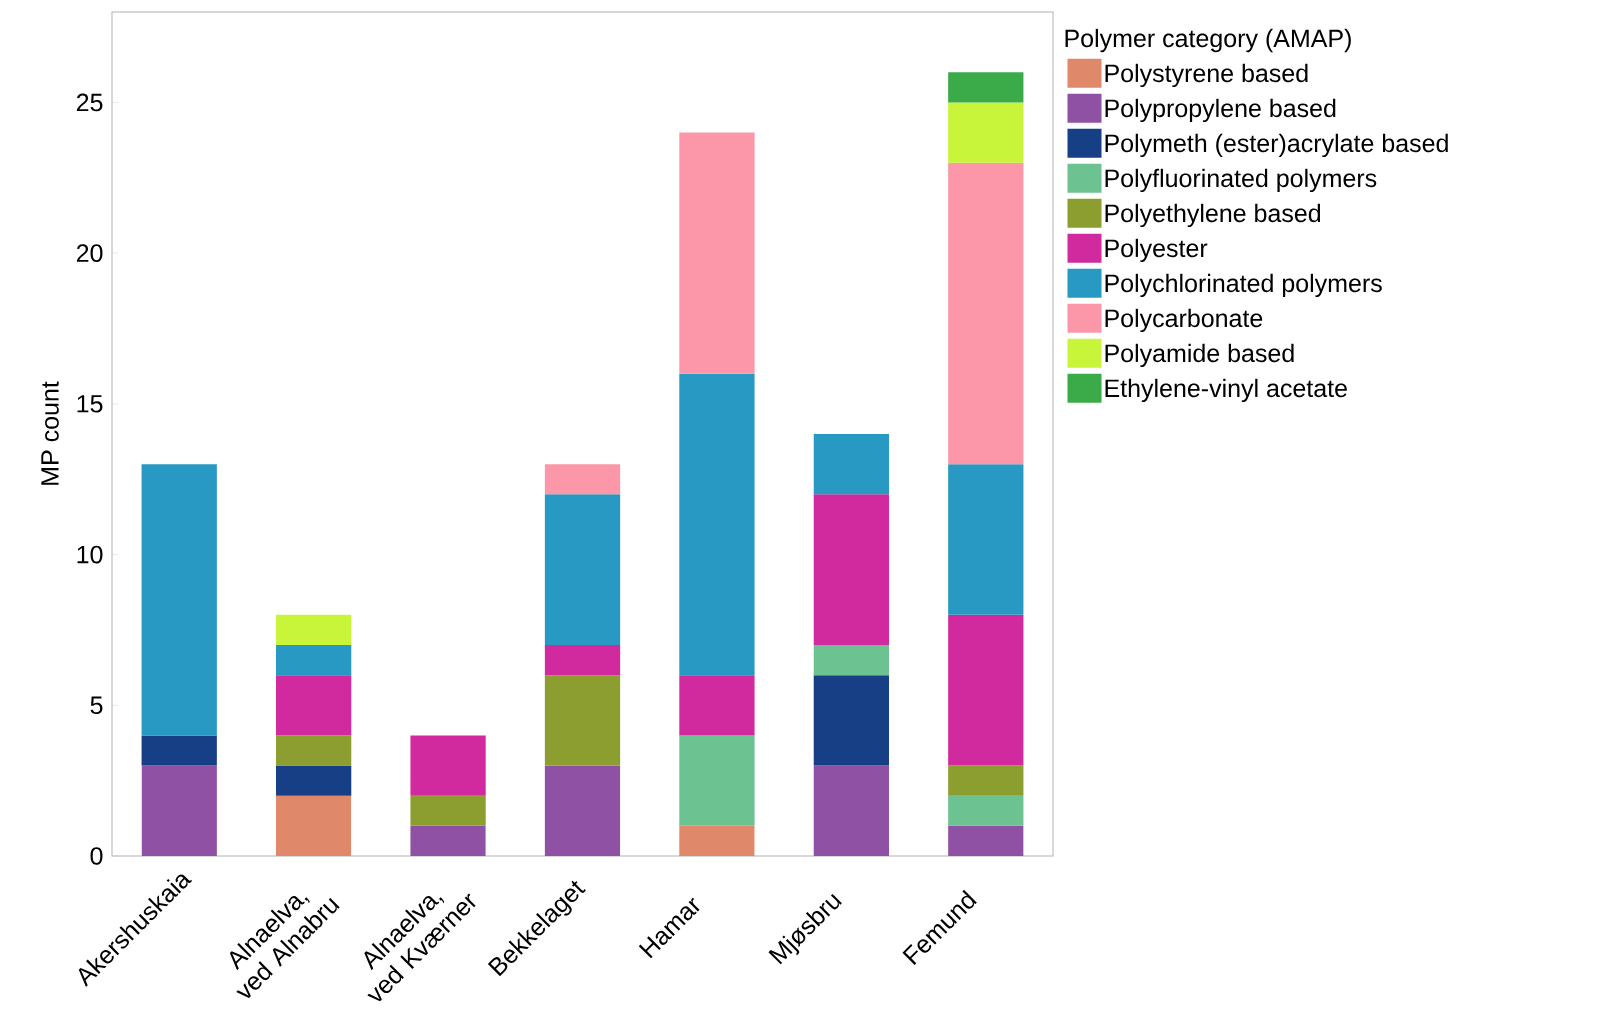 Image resolution: width=1598 pixels, height=1023 pixels. I want to click on y-tick-label: 5, so click(96, 705).